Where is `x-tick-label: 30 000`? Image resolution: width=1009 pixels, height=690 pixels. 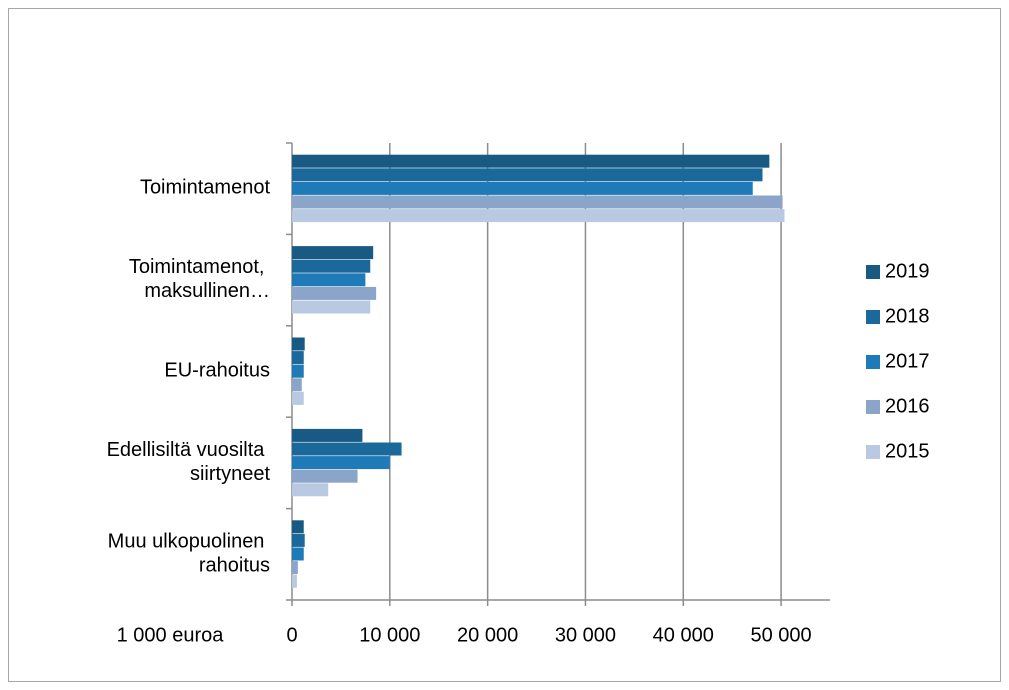 x-tick-label: 30 000 is located at coordinates (585, 635).